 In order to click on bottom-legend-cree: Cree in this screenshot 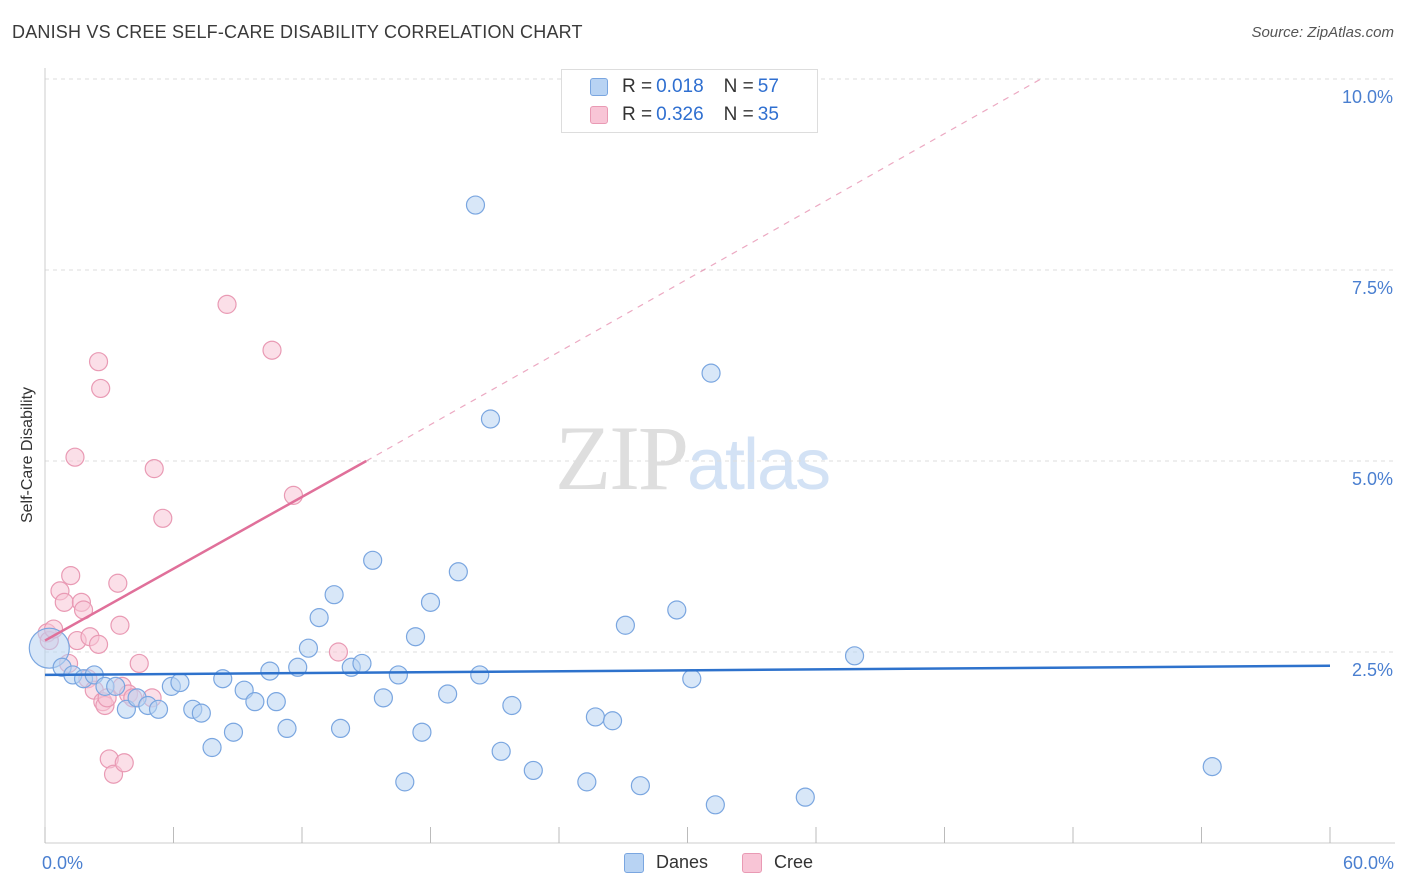, I will do `click(777, 862)`.